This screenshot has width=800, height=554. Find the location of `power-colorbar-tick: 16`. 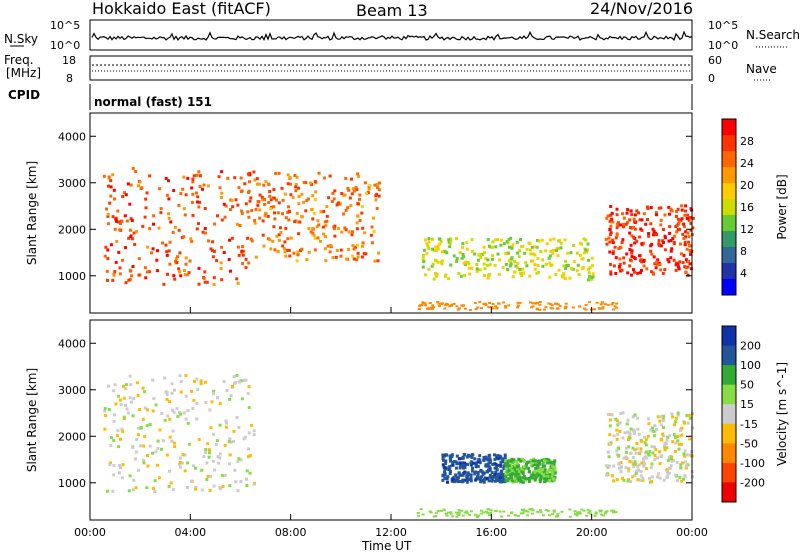

power-colorbar-tick: 16 is located at coordinates (747, 207).